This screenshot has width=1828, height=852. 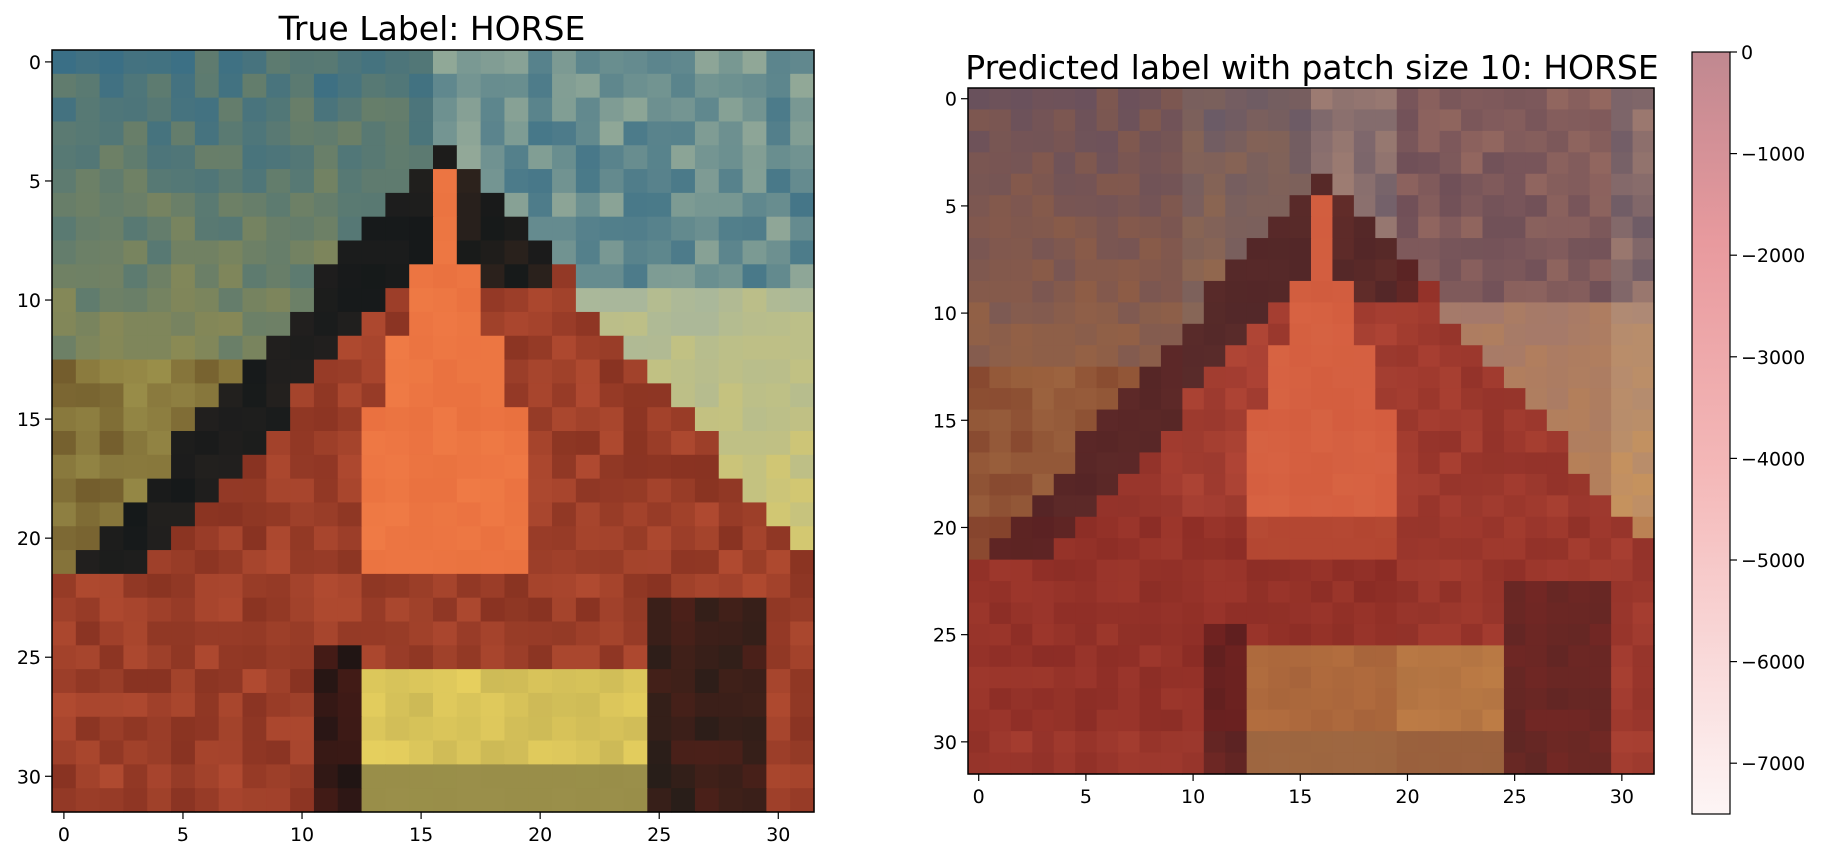 What do you see at coordinates (945, 528) in the screenshot?
I see `y-tick-label: 20` at bounding box center [945, 528].